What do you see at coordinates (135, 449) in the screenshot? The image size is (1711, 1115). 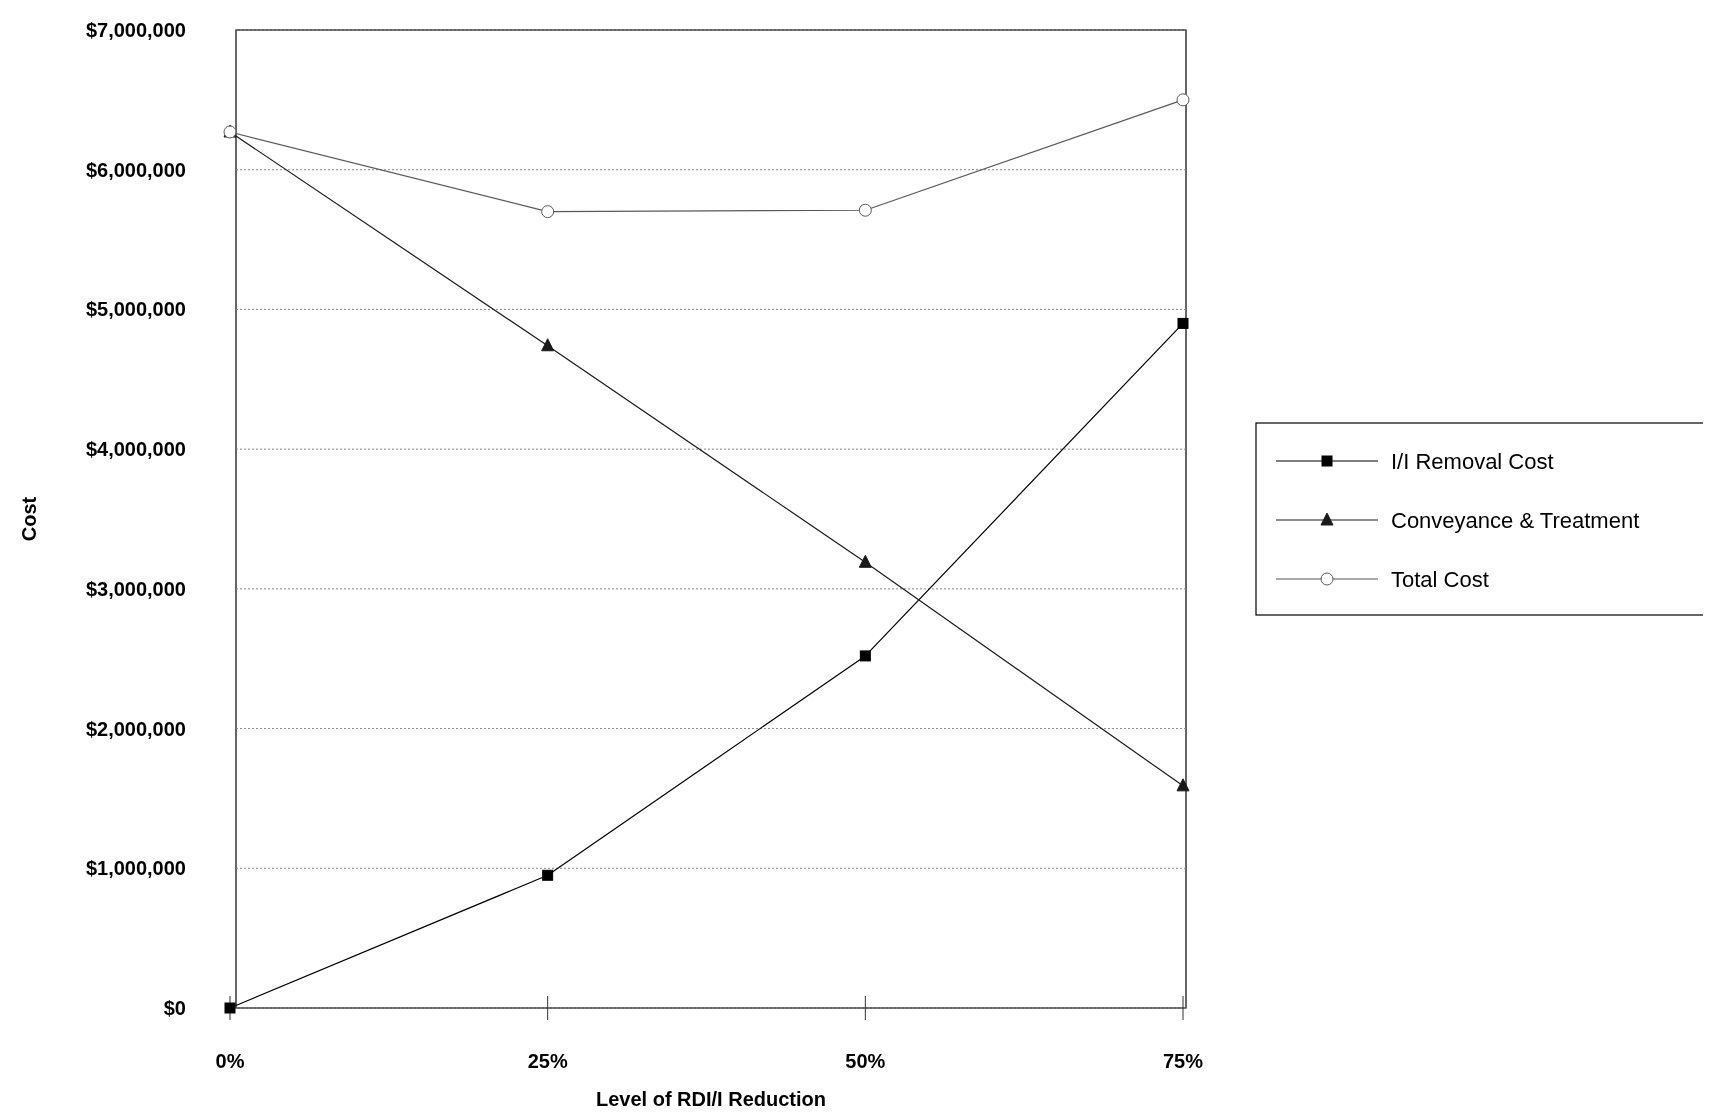 I see `y-tick-label: $4,000,000` at bounding box center [135, 449].